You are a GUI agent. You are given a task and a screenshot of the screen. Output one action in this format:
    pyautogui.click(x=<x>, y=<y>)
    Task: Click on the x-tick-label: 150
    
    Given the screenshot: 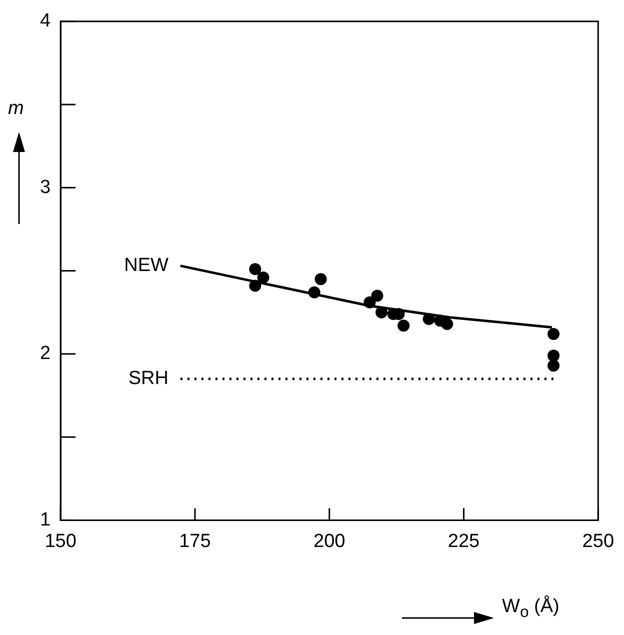 What is the action you would take?
    pyautogui.click(x=60, y=541)
    